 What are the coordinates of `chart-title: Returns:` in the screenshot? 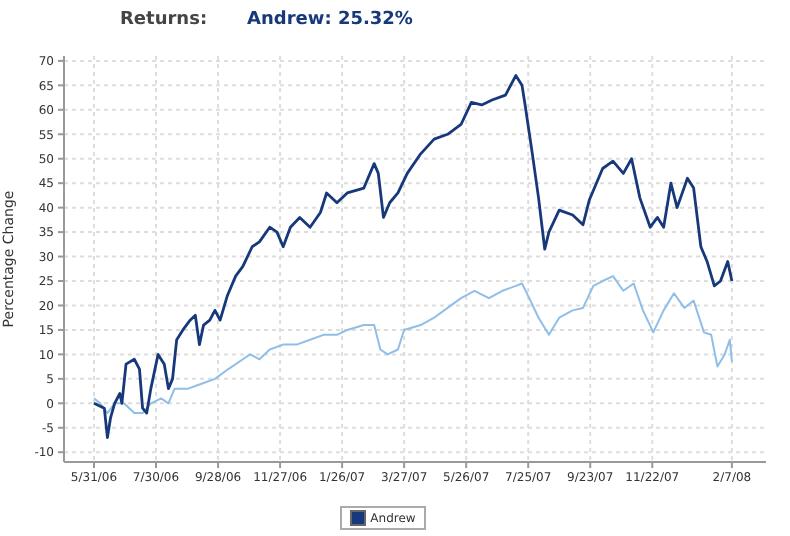 It's located at (164, 20).